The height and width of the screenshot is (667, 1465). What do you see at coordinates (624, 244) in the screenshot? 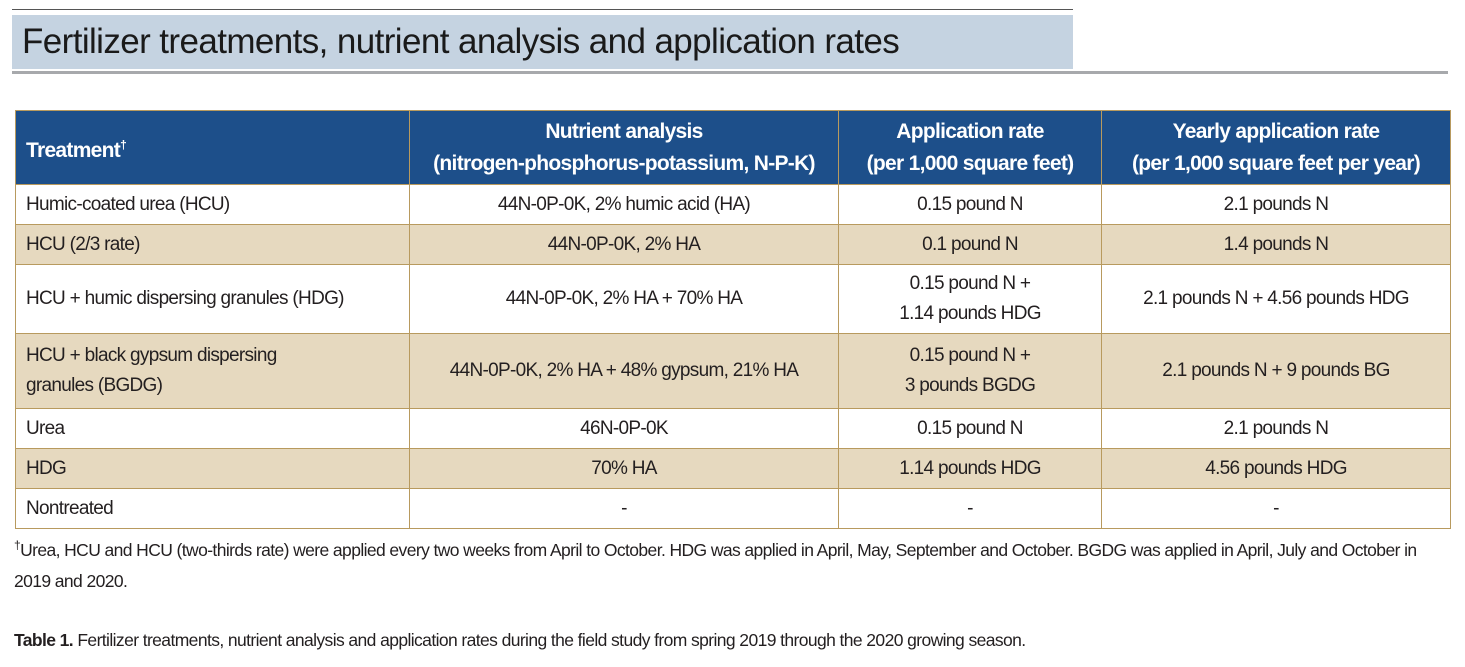
I see `cell-analysis: 44N-0P-0K, 2% HA` at bounding box center [624, 244].